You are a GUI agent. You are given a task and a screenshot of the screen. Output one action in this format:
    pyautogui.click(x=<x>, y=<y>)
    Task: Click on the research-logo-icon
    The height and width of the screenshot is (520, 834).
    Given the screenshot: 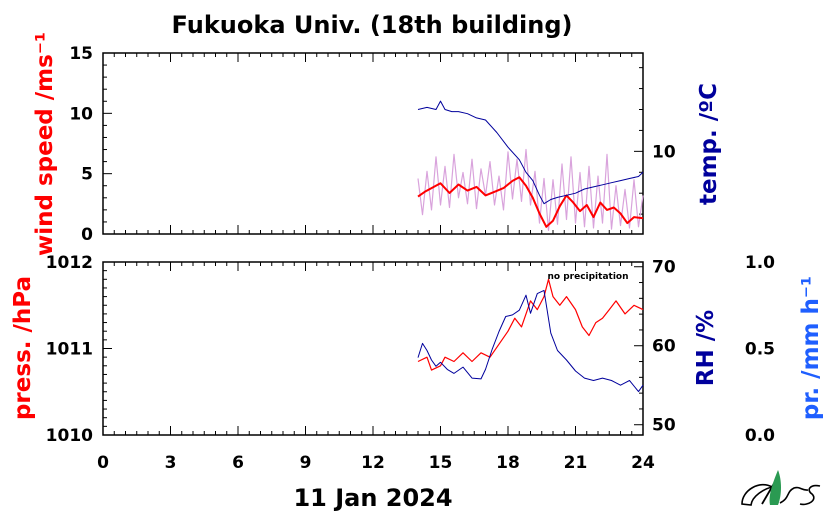 What is the action you would take?
    pyautogui.click(x=781, y=488)
    